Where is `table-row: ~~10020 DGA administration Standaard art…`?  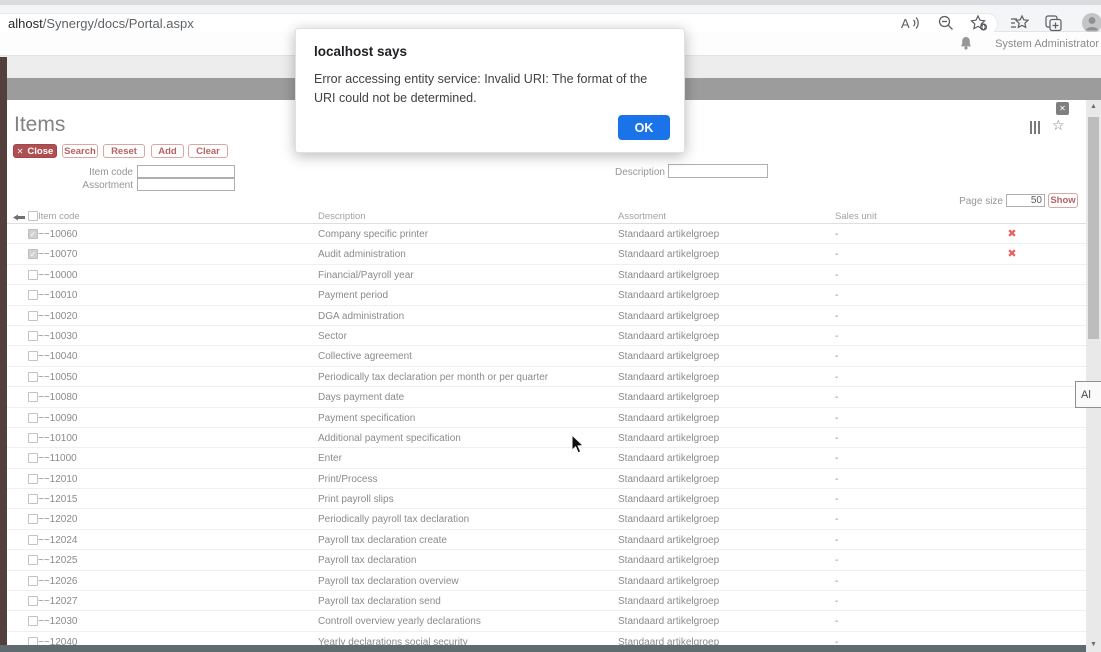
table-row: ~~10020 DGA administration Standaard art… is located at coordinates (546, 316).